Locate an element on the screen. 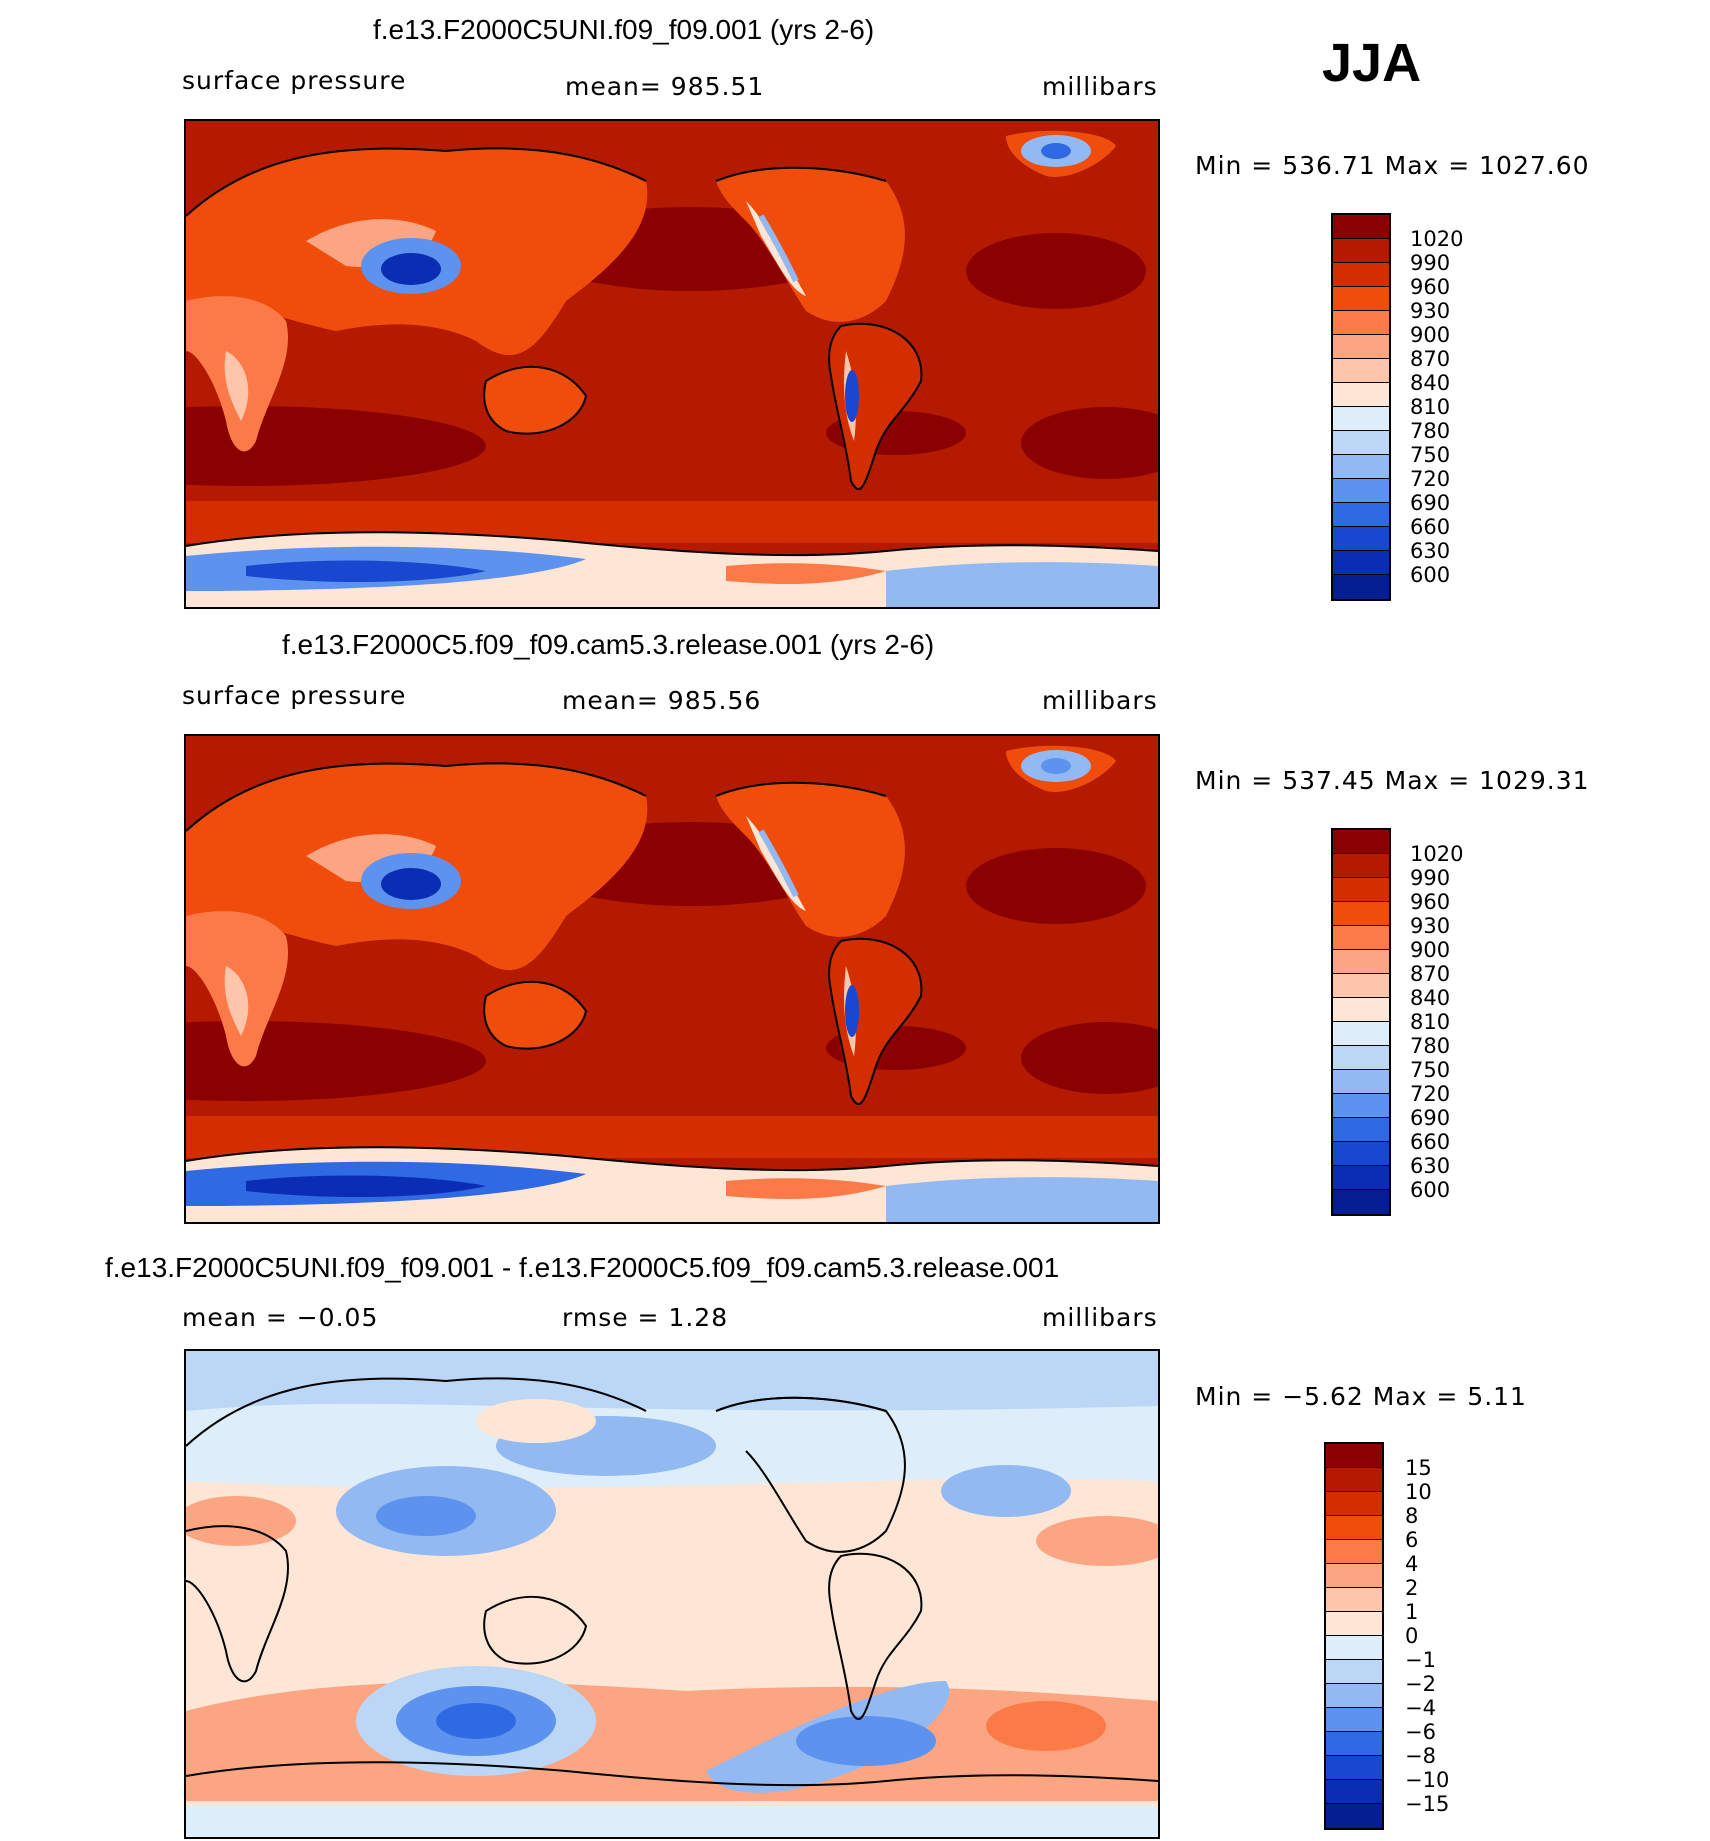 Image resolution: width=1710 pixels, height=1841 pixels. colorbar-level-label: −4 is located at coordinates (1420, 1708).